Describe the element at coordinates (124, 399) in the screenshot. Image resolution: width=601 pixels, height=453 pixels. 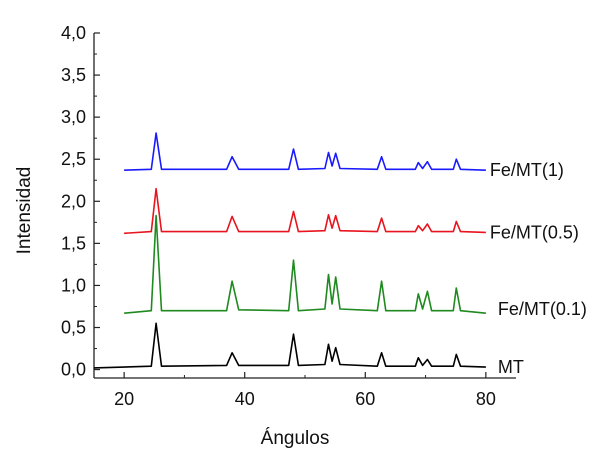
I see `x-tick-label: 20` at that location.